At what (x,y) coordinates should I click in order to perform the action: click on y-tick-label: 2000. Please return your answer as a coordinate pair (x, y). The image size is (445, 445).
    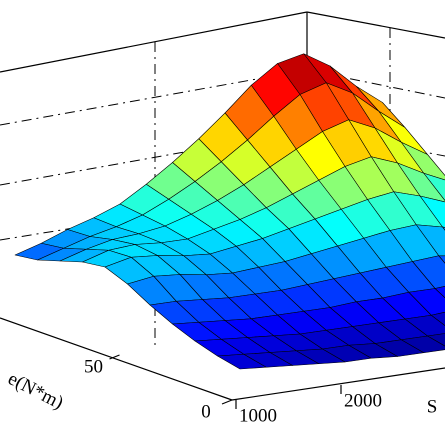
    Looking at the image, I should click on (363, 400).